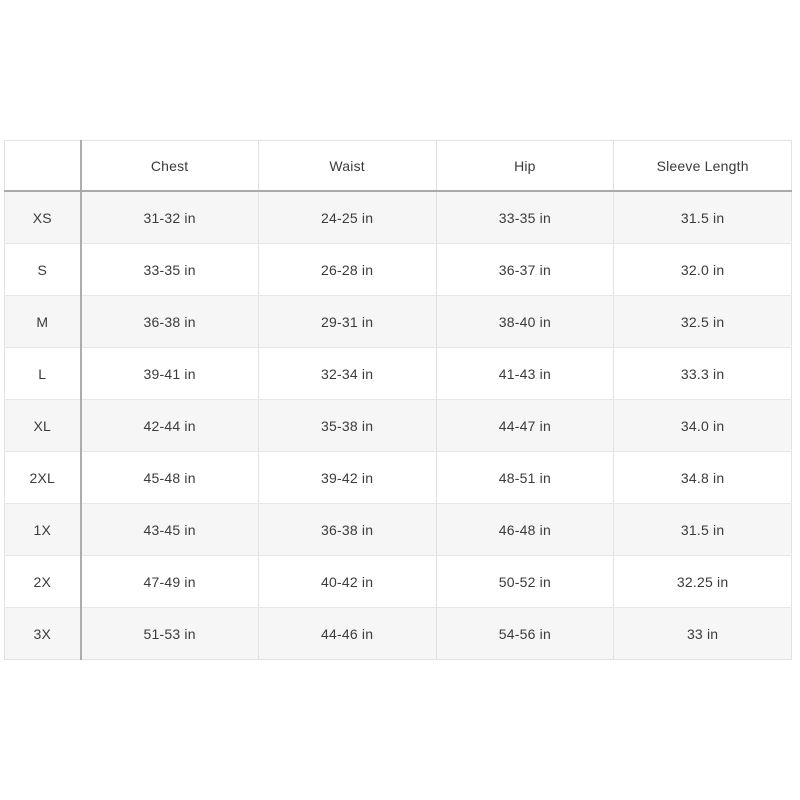 This screenshot has width=800, height=800. What do you see at coordinates (42, 477) in the screenshot?
I see `size-cell: 2XL` at bounding box center [42, 477].